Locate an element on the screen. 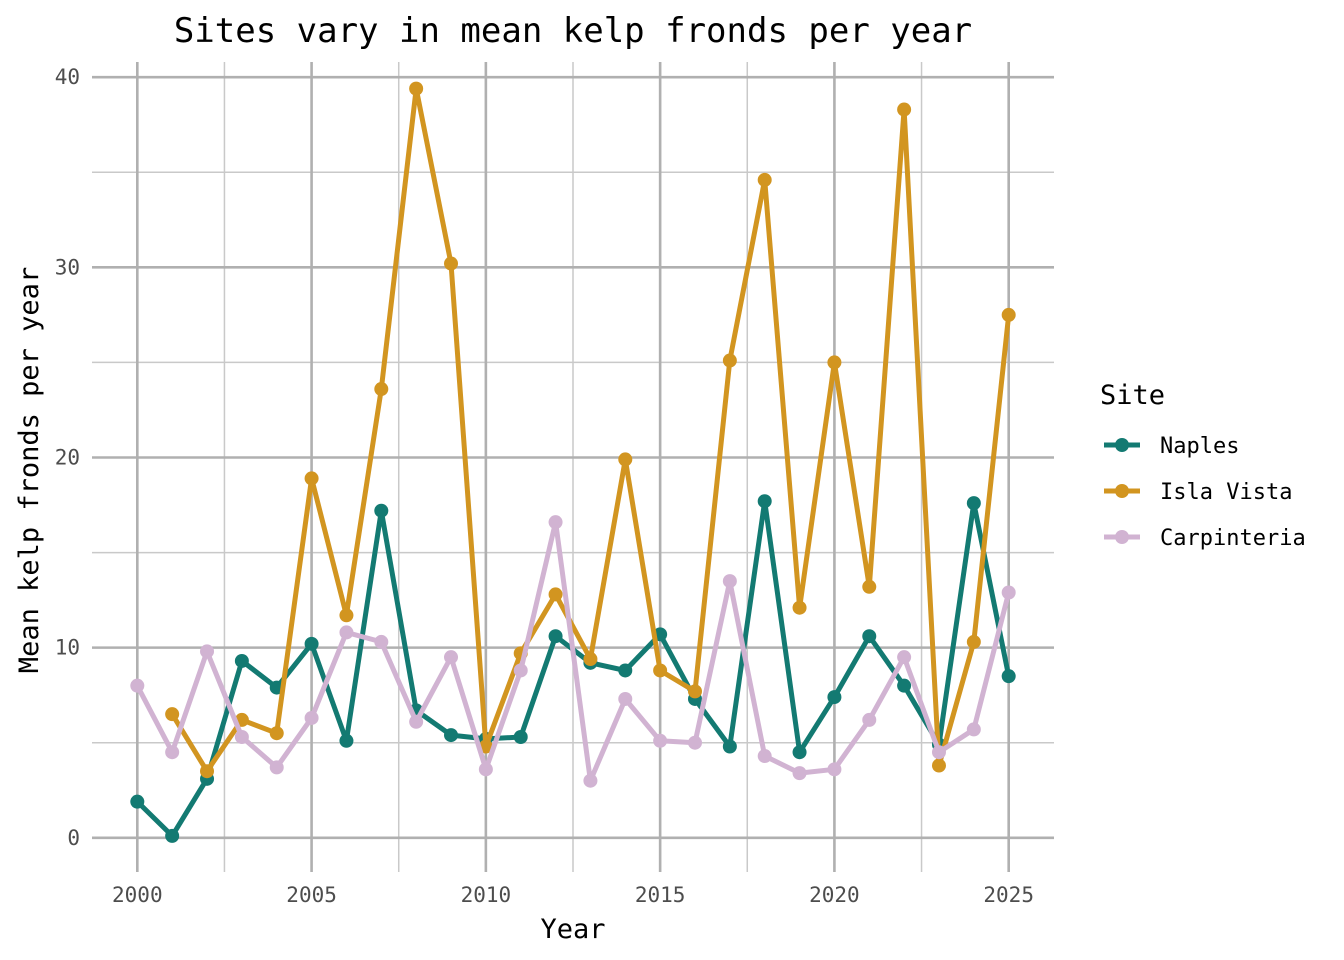  y-tick-label: 20 is located at coordinates (67, 457).